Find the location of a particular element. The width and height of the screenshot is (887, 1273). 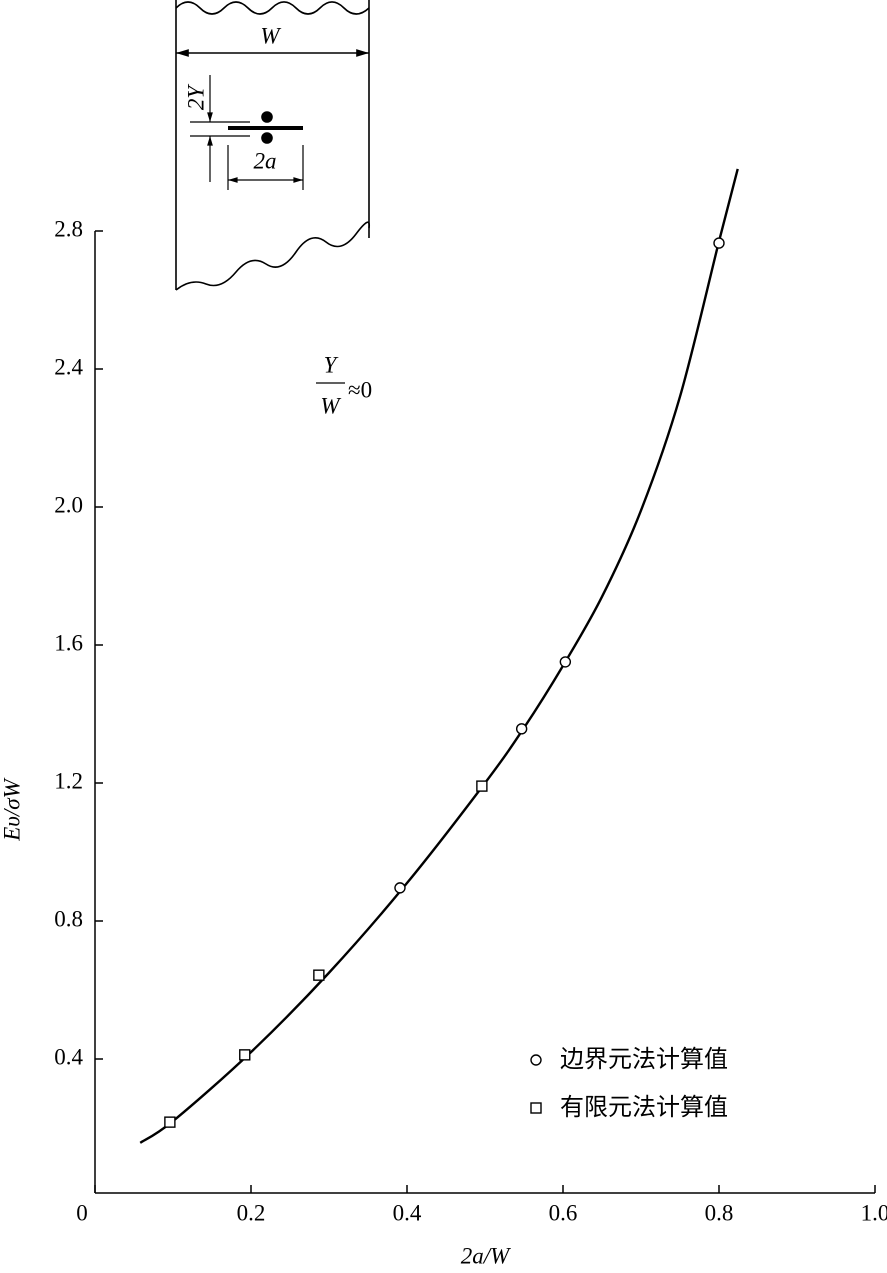

y-tick-label: 2.4 is located at coordinates (68, 366).